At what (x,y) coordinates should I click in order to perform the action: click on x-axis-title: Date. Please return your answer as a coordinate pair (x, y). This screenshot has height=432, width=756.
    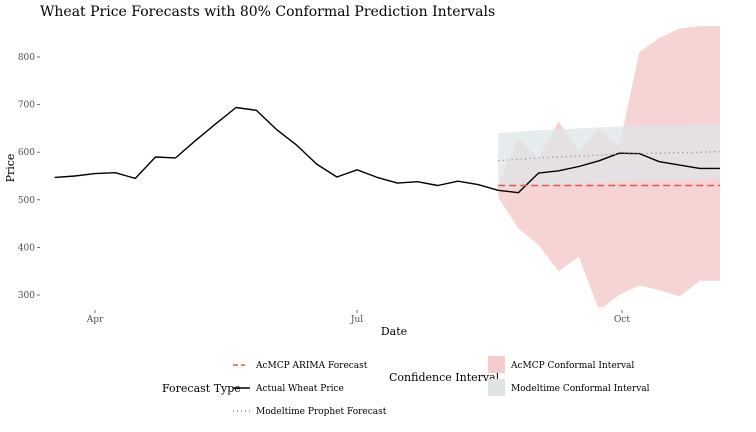
    Looking at the image, I should click on (394, 331).